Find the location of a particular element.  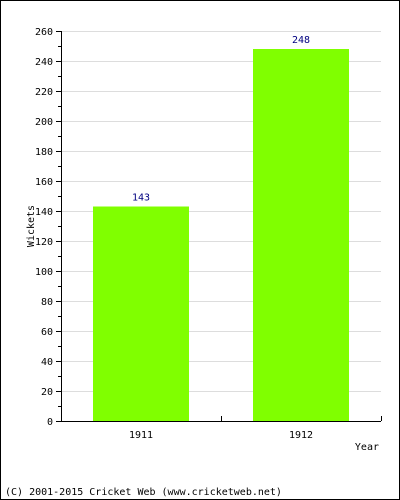

y-tick-label: 200 is located at coordinates (44, 122).